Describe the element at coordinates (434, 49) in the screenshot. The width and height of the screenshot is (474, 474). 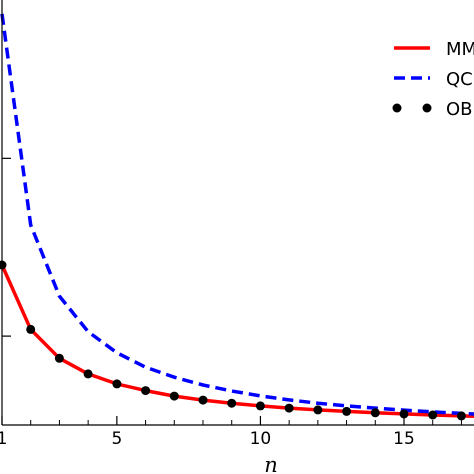
I see `legend-item-mm: MM` at that location.